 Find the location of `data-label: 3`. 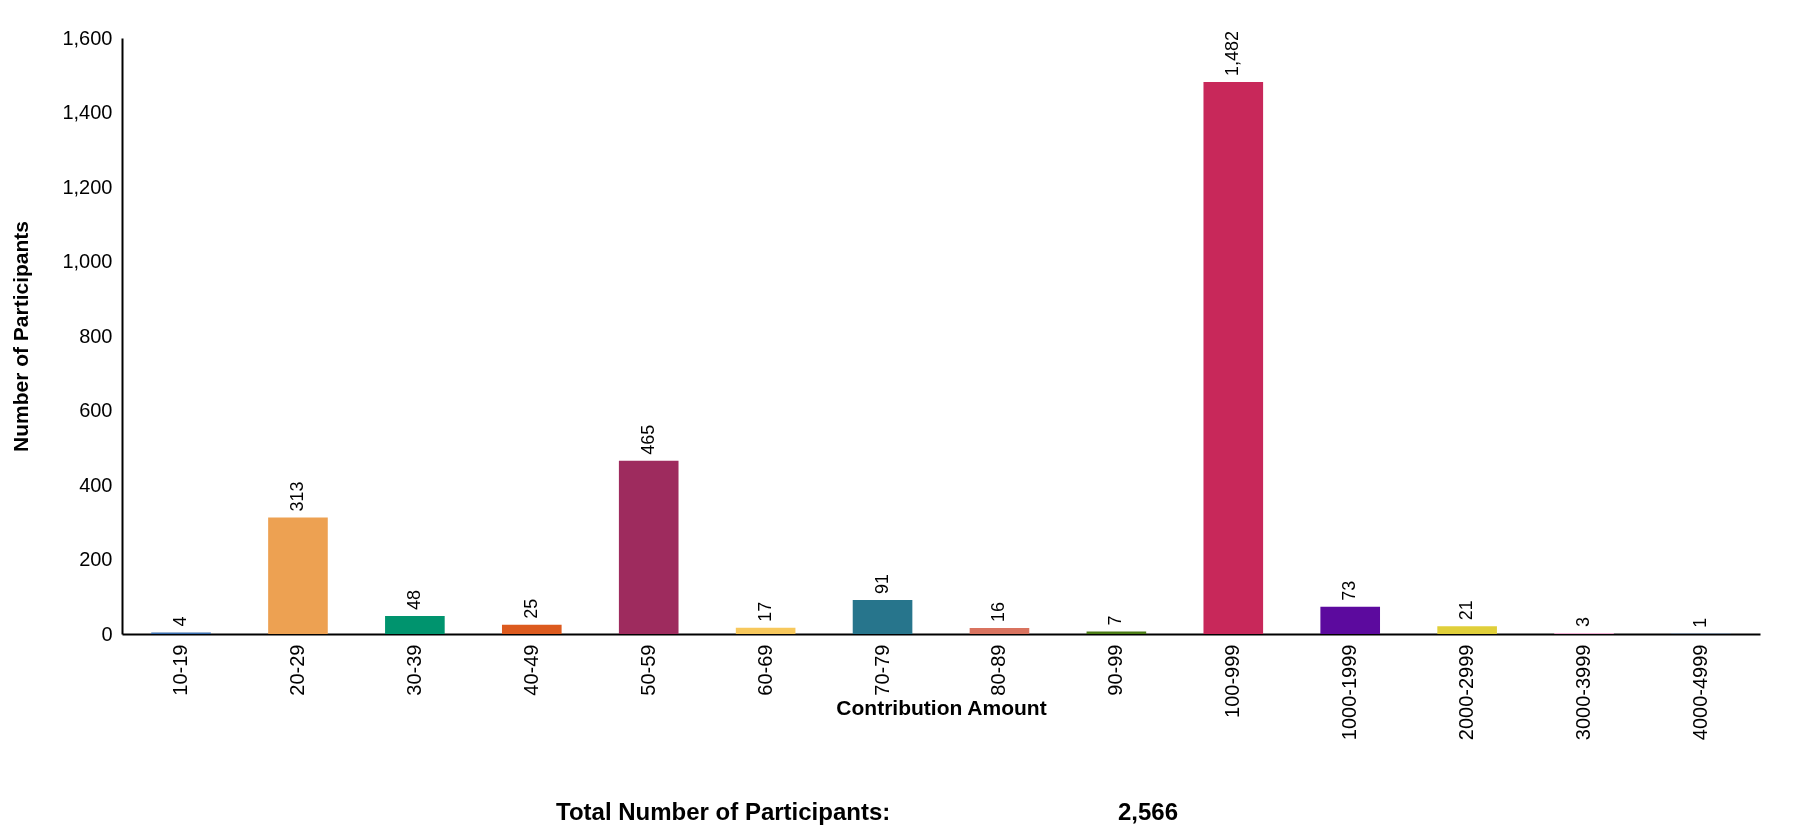

data-label: 3 is located at coordinates (1583, 621).